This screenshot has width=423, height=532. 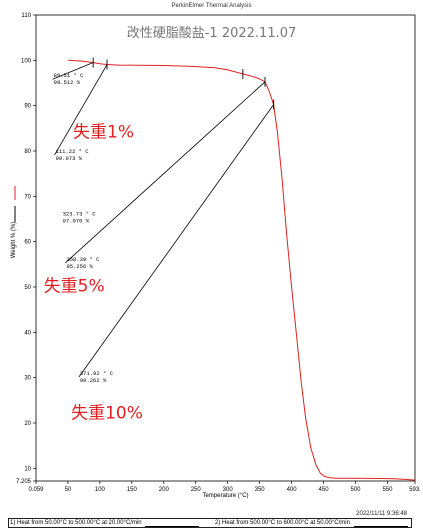 I want to click on annotation-label: 90.262 %, so click(x=93, y=380).